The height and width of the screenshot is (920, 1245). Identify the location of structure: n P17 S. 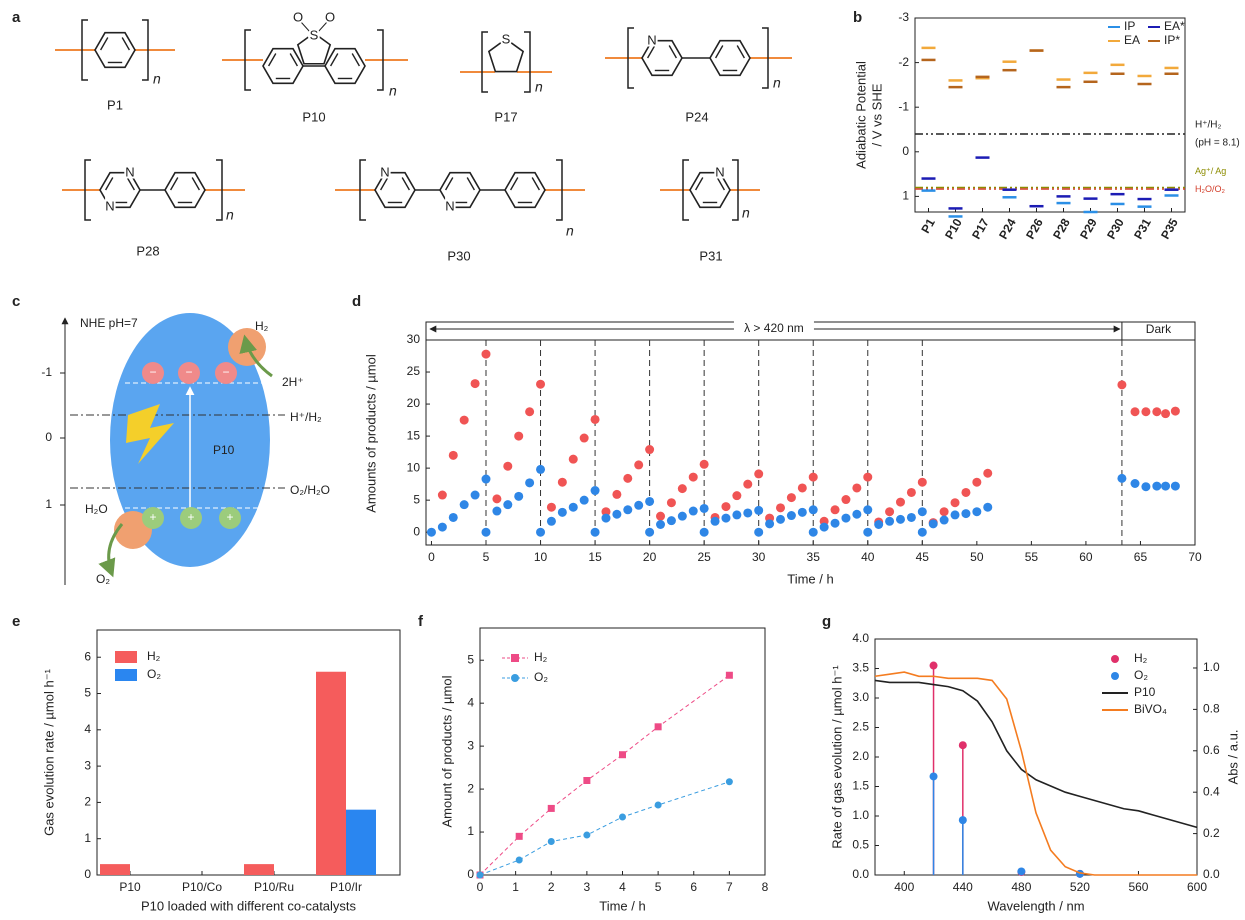
(506, 76).